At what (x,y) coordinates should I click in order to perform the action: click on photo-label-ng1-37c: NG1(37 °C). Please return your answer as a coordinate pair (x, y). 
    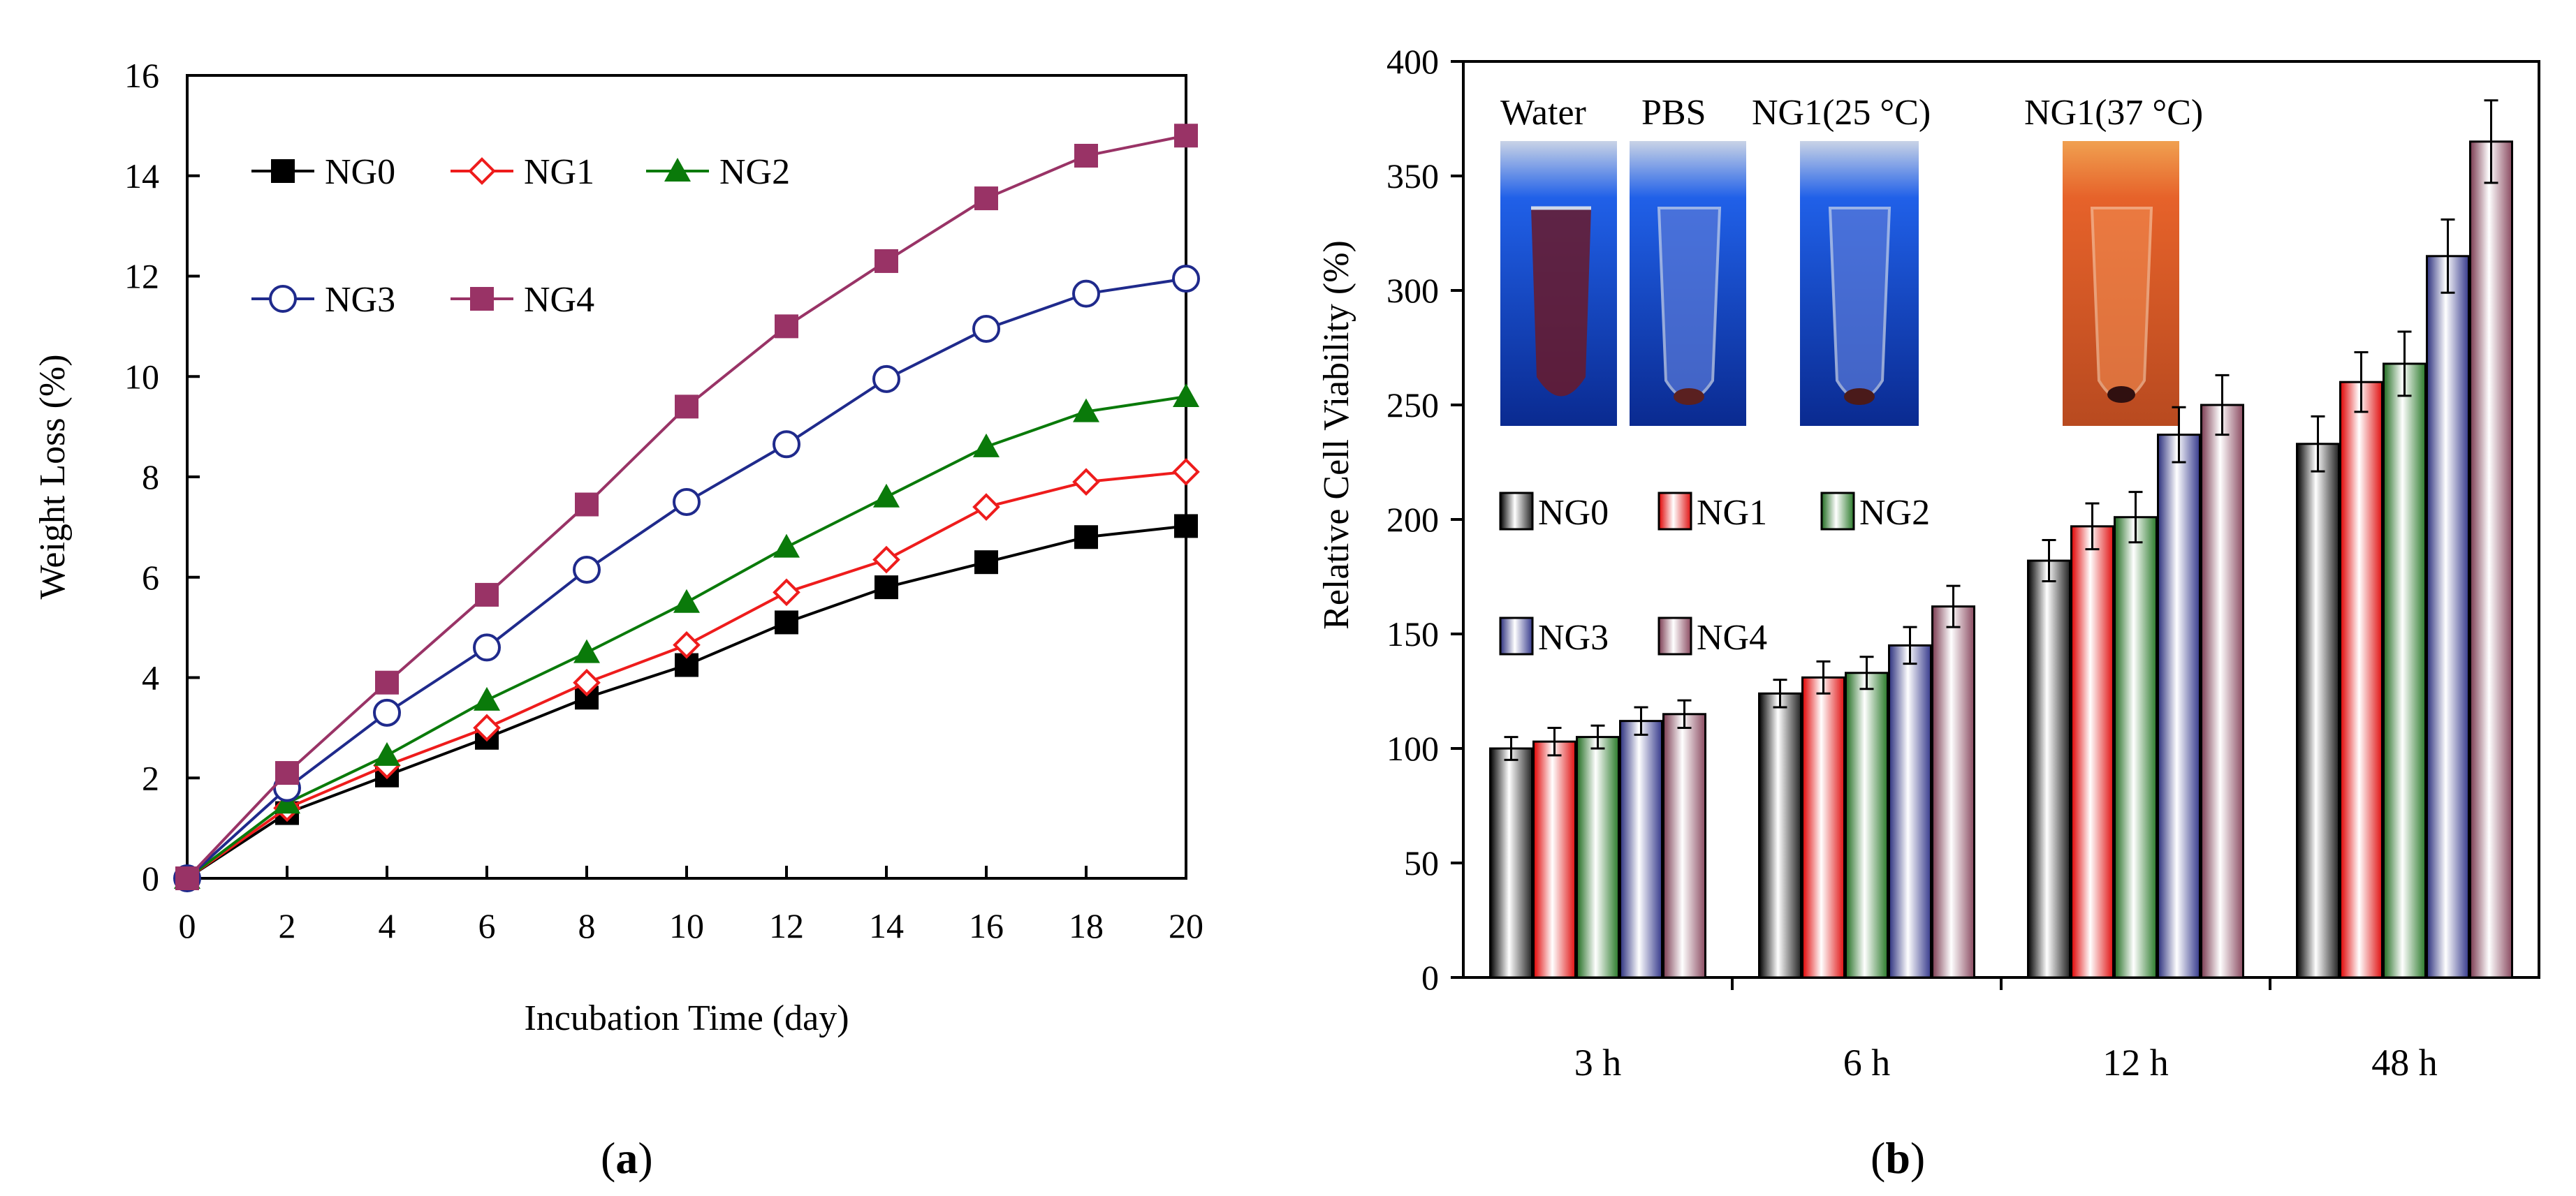
    Looking at the image, I should click on (2113, 113).